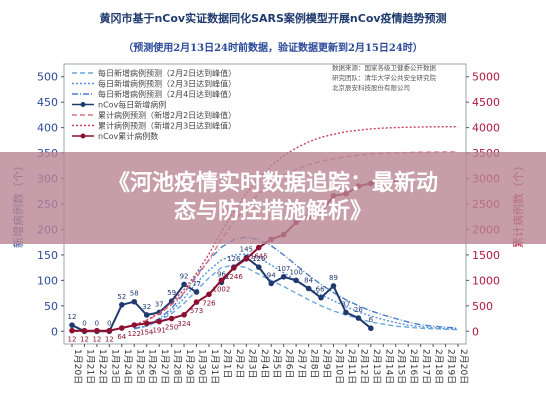 The width and height of the screenshot is (546, 400). Describe the element at coordinates (196, 311) in the screenshot. I see `data-label: 573` at that location.